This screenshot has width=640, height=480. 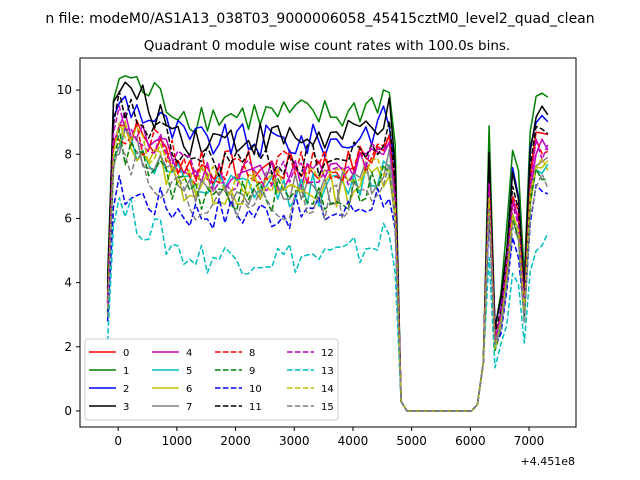 What do you see at coordinates (329, 437) in the screenshot?
I see `x-axis: 0 1000 2000 3000 4000 5000 6000 7000` at bounding box center [329, 437].